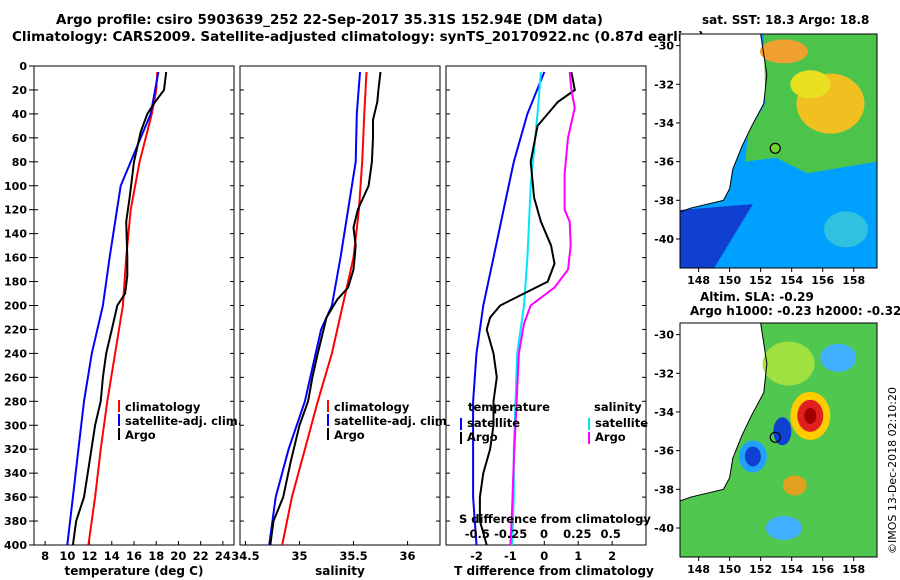 The image size is (900, 580). Describe the element at coordinates (15, 401) in the screenshot. I see `depth-tick-label: 280` at that location.